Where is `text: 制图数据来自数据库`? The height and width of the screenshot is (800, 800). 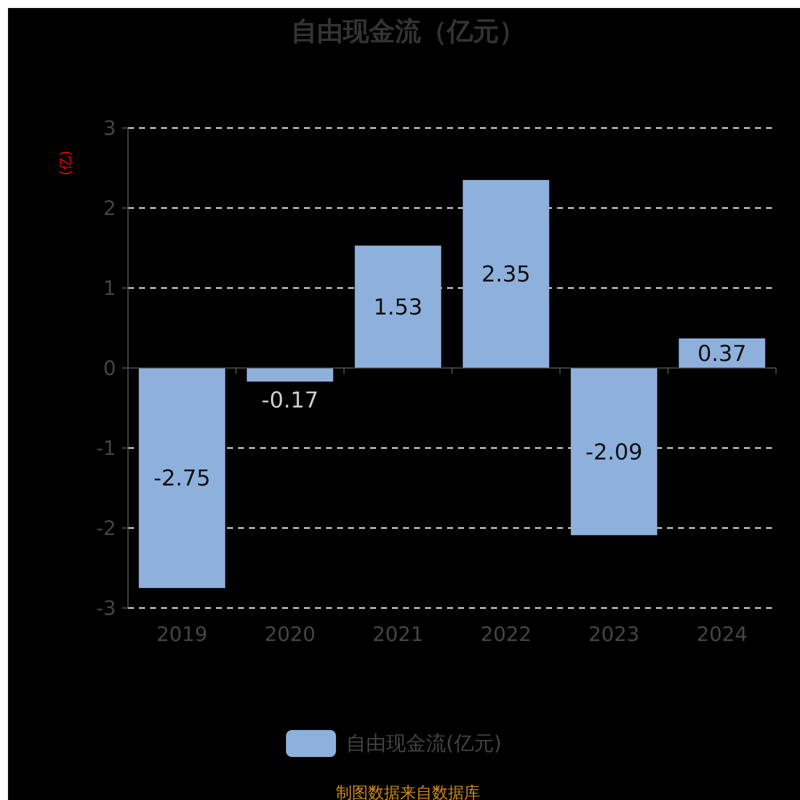
text: 制图数据来自数据库 is located at coordinates (408, 791).